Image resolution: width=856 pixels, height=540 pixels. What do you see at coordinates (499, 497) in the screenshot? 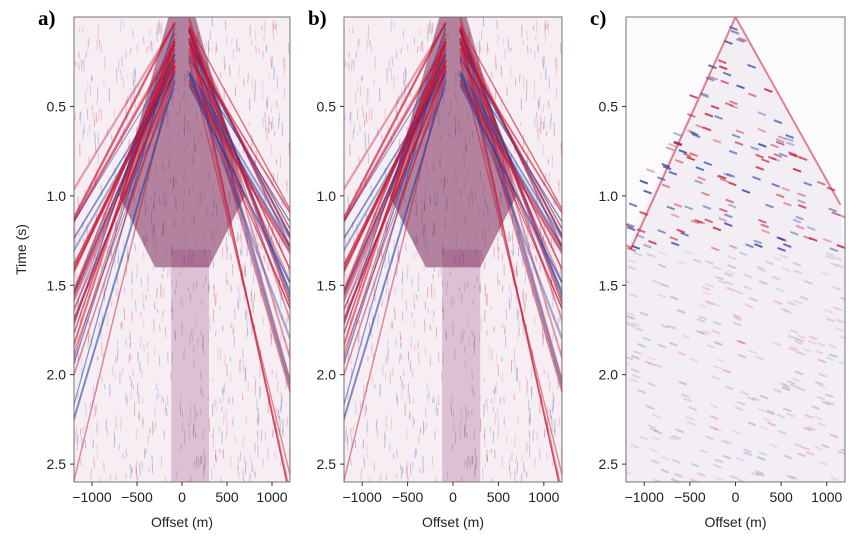
I see `x-tick-label: 500` at bounding box center [499, 497].